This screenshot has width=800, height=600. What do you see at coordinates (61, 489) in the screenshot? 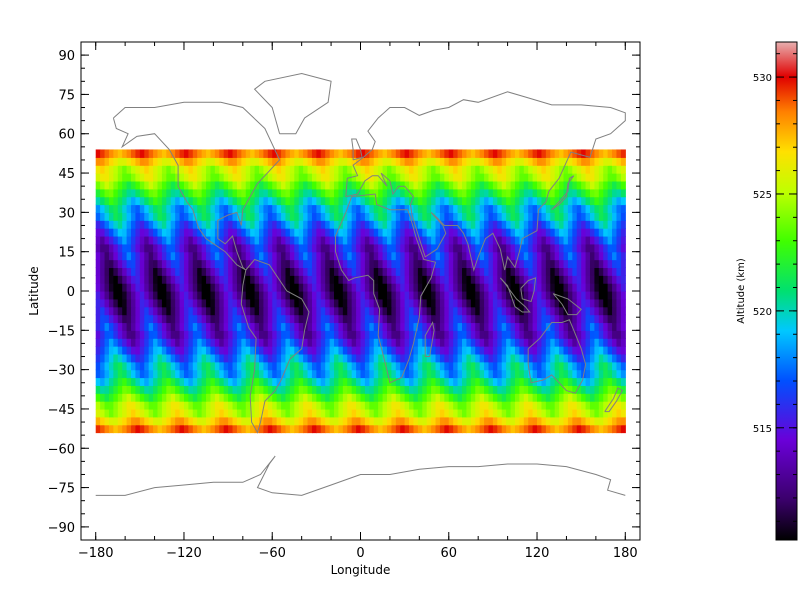
I see `y-tick-label: −75` at bounding box center [61, 489].